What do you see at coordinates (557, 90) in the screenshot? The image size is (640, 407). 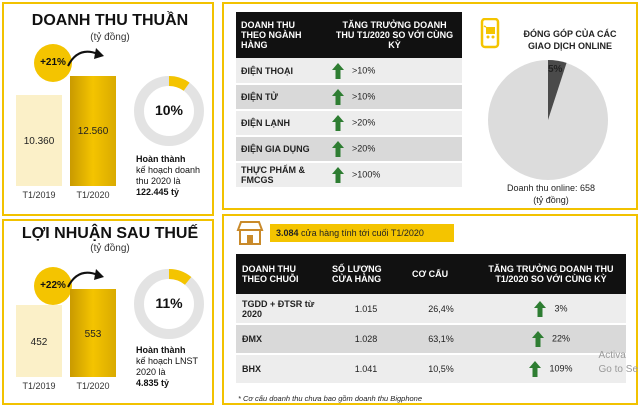 I see `pie-slice-online` at bounding box center [557, 90].